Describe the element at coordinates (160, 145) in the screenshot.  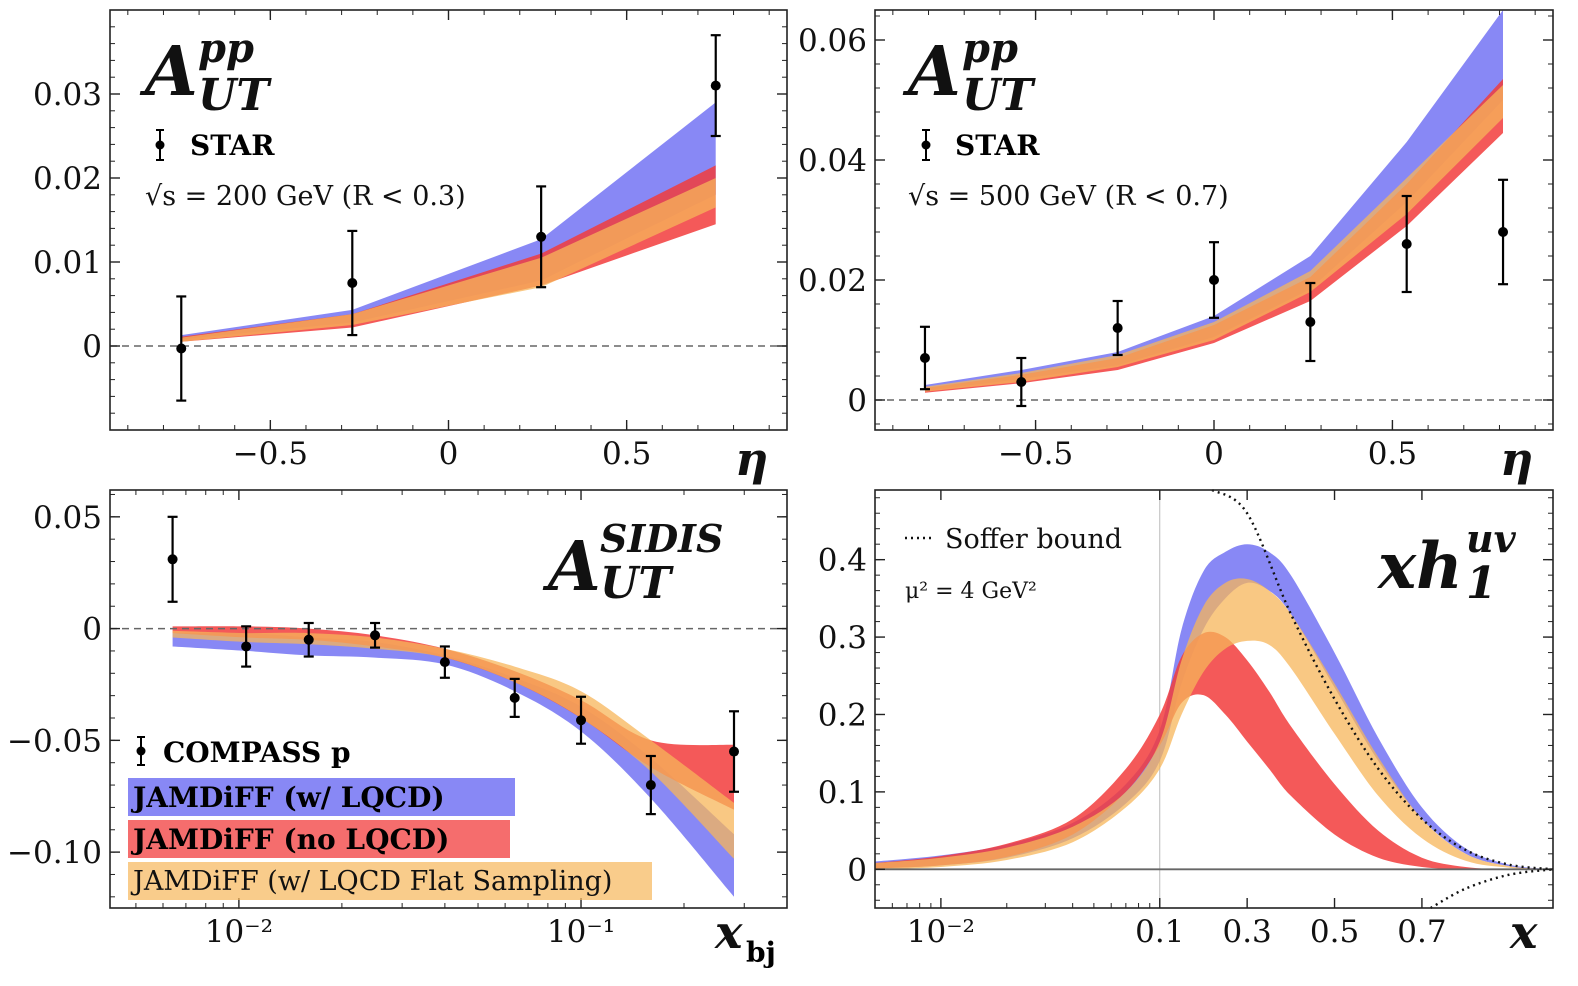
I see `star200-legend-marker` at that location.